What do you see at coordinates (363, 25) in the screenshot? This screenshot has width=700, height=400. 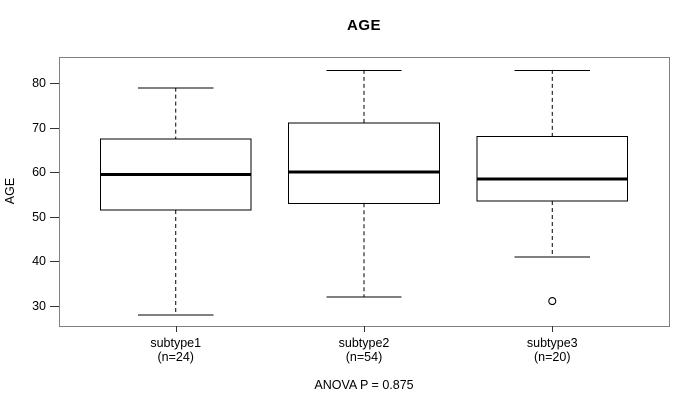 I see `chart-title: AGE` at bounding box center [363, 25].